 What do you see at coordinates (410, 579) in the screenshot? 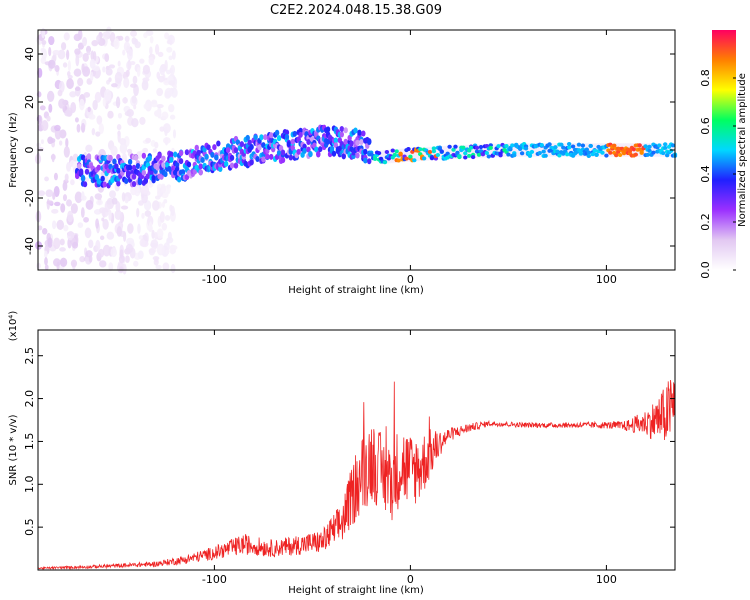
I see `snr-xtick-label: 0` at bounding box center [410, 579].